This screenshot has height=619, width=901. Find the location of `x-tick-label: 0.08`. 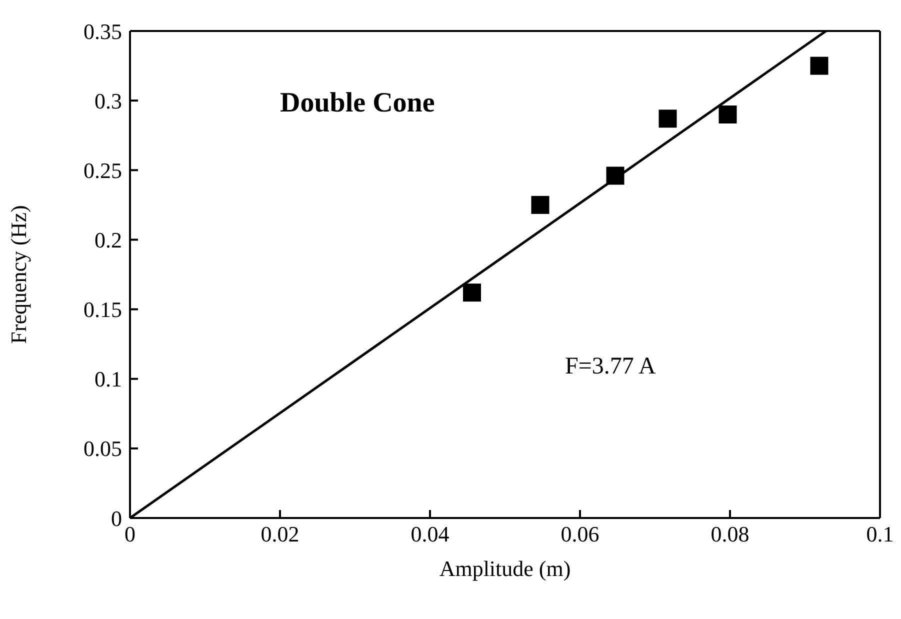

x-tick-label: 0.08 is located at coordinates (730, 534).